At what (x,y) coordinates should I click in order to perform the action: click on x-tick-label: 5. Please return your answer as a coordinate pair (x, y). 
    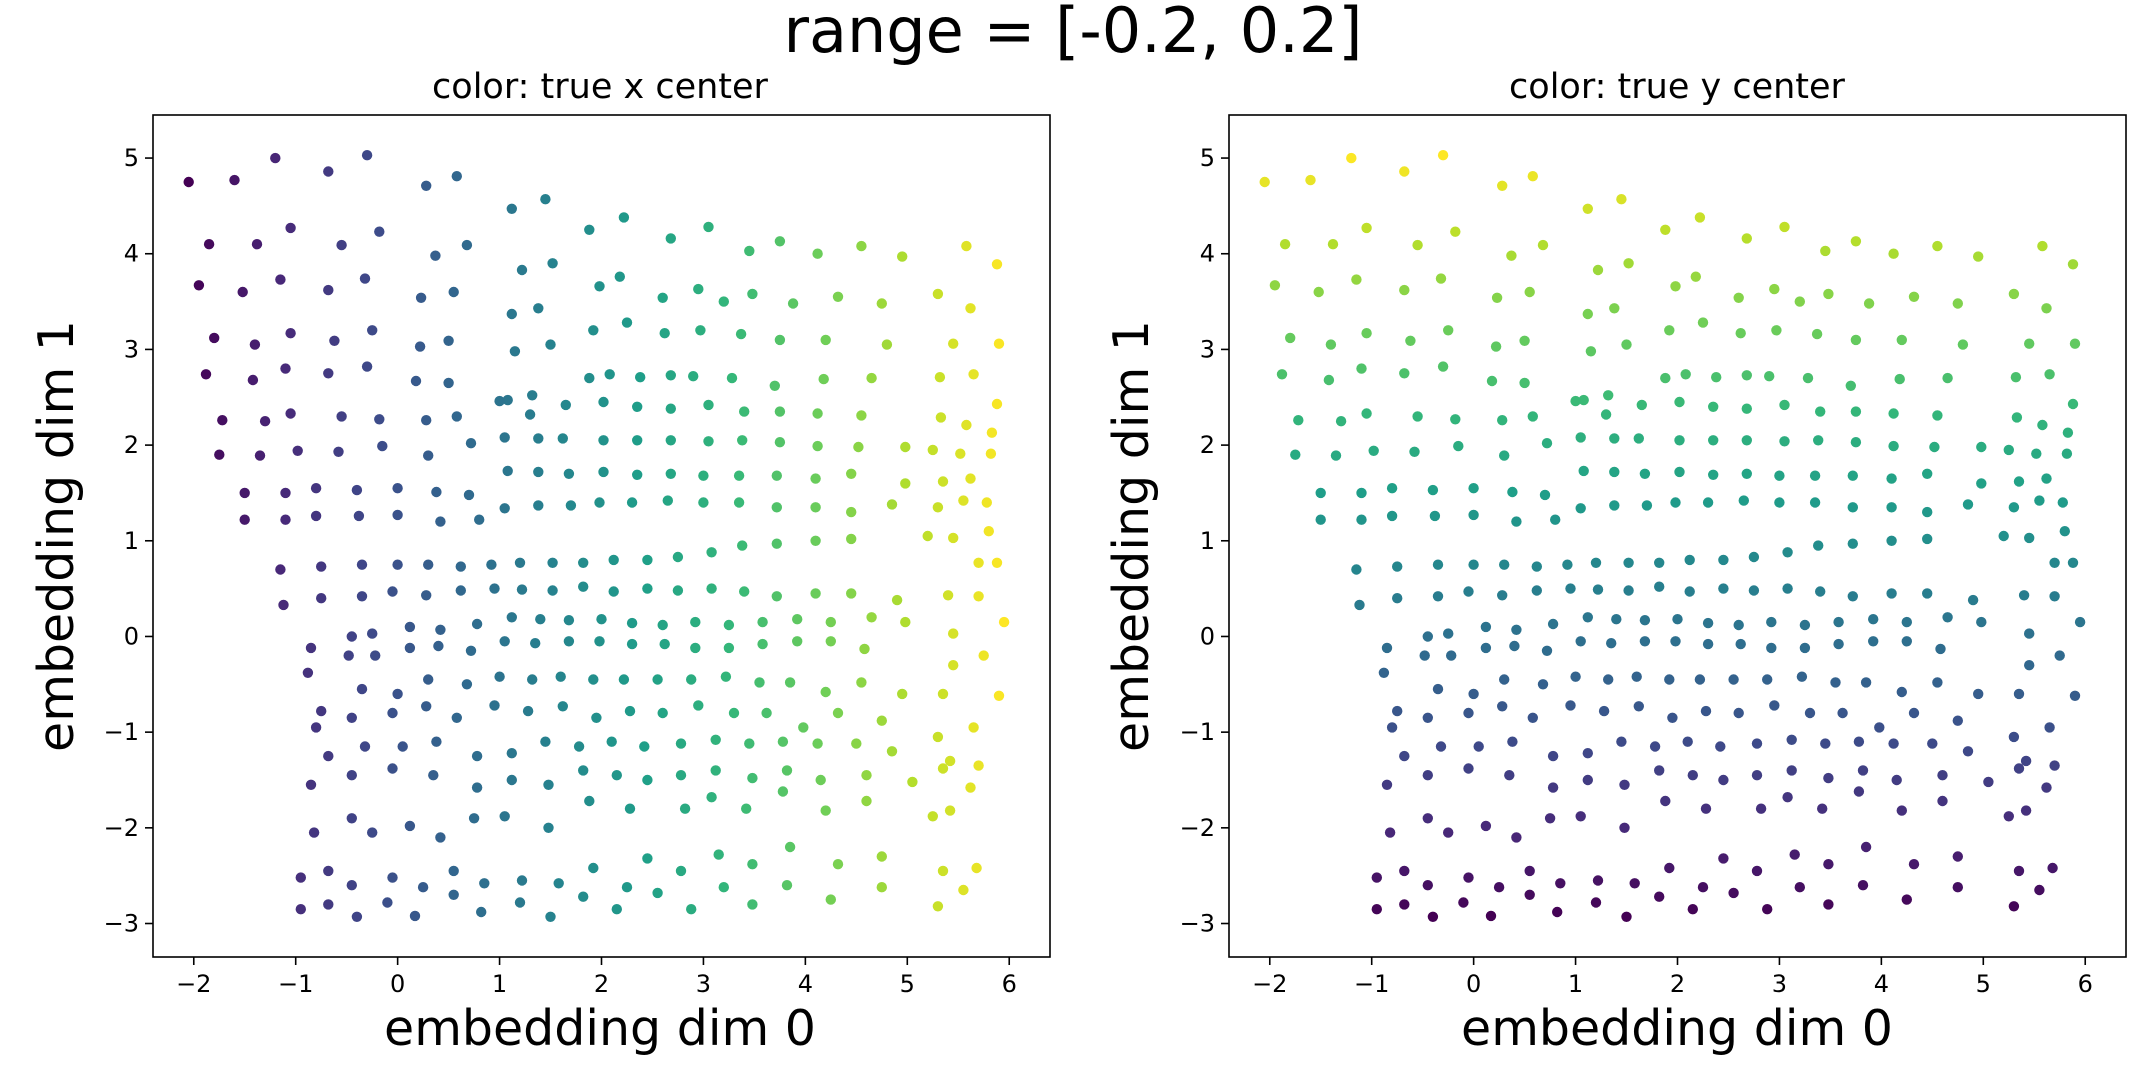
    Looking at the image, I should click on (1983, 984).